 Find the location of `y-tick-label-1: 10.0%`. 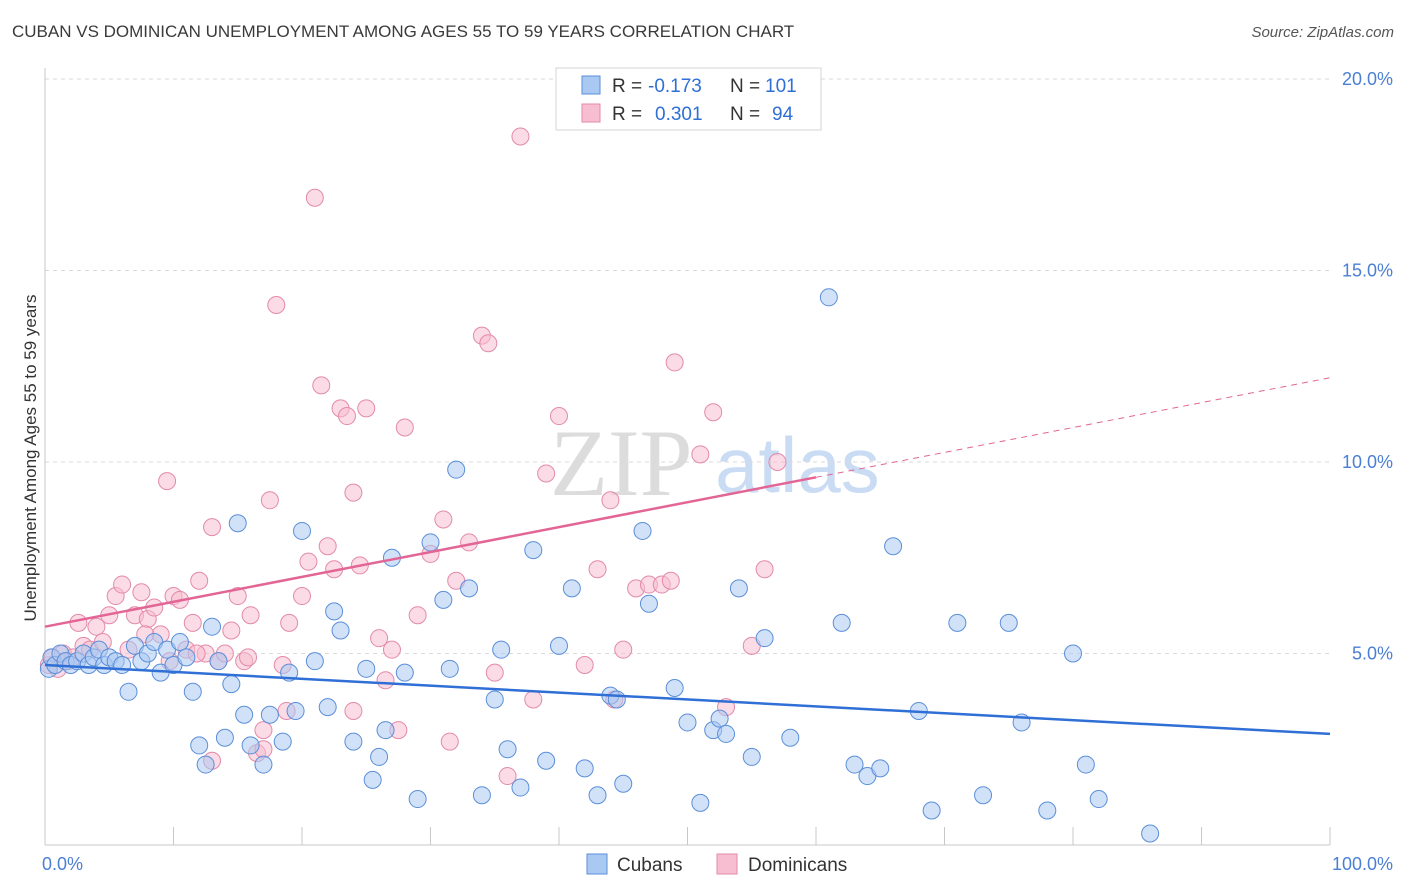

y-tick-label-1: 10.0% is located at coordinates (1367, 462).